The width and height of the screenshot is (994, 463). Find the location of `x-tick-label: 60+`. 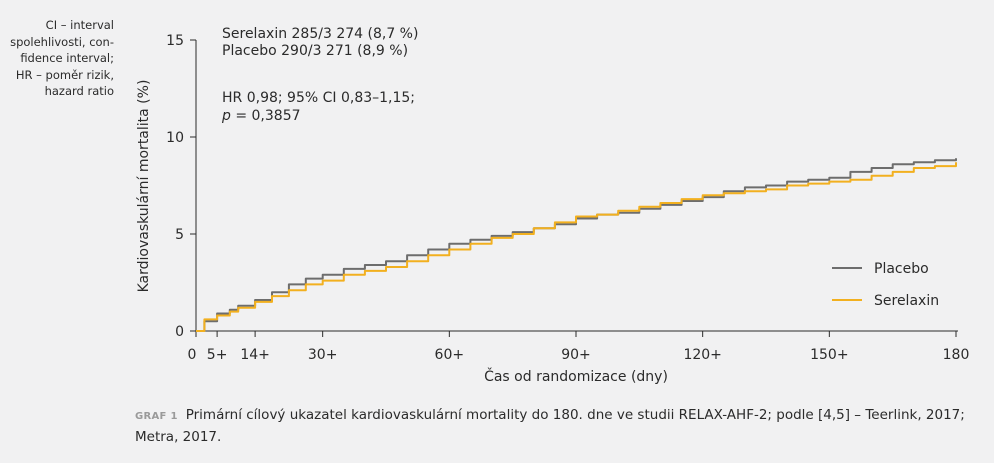

x-tick-label: 60+ is located at coordinates (450, 355).